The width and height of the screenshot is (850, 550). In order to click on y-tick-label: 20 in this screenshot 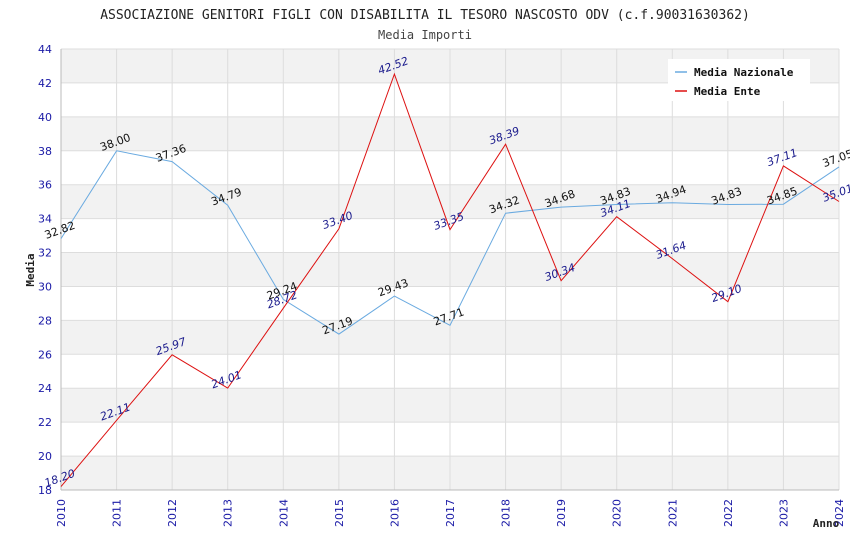, I will do `click(45, 456)`.